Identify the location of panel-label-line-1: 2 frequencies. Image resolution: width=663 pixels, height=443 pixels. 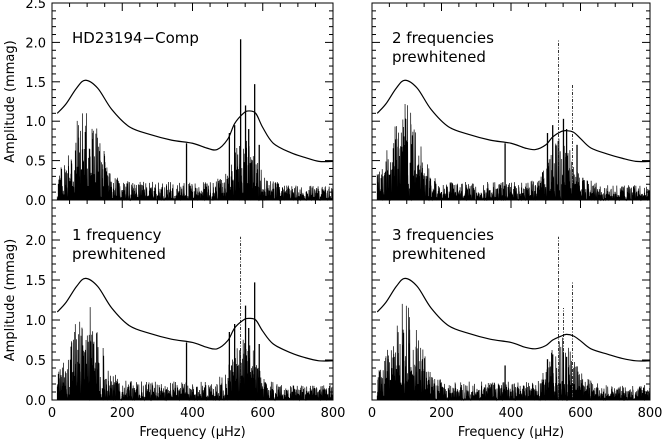
(443, 38).